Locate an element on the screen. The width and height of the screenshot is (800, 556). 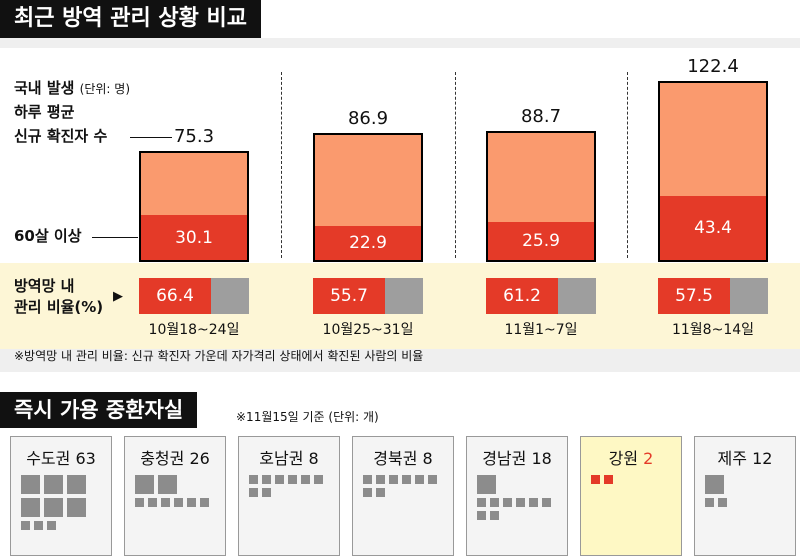
label-ratio-2: 관리 비율(%) is located at coordinates (59, 307).